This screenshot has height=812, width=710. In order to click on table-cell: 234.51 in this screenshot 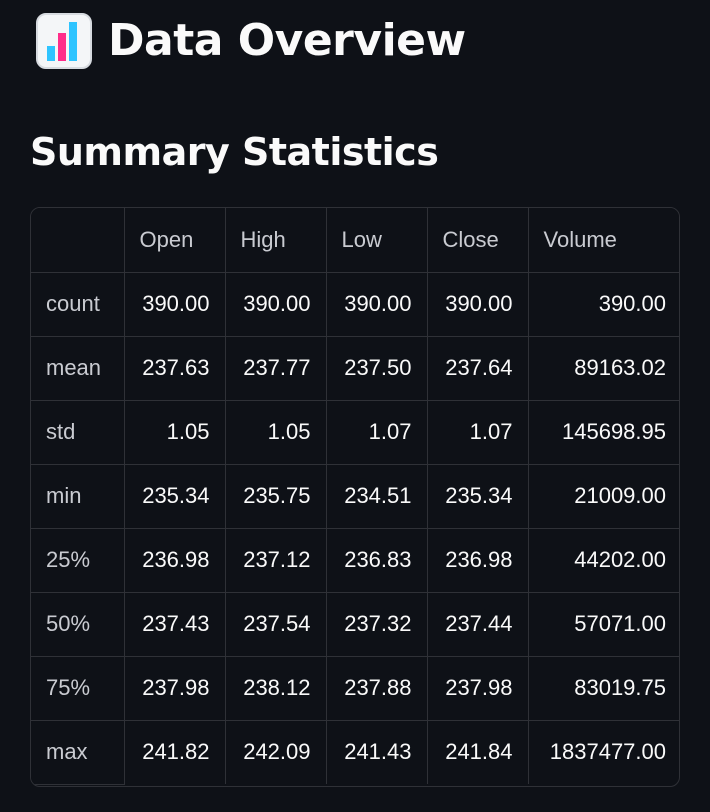, I will do `click(377, 496)`.